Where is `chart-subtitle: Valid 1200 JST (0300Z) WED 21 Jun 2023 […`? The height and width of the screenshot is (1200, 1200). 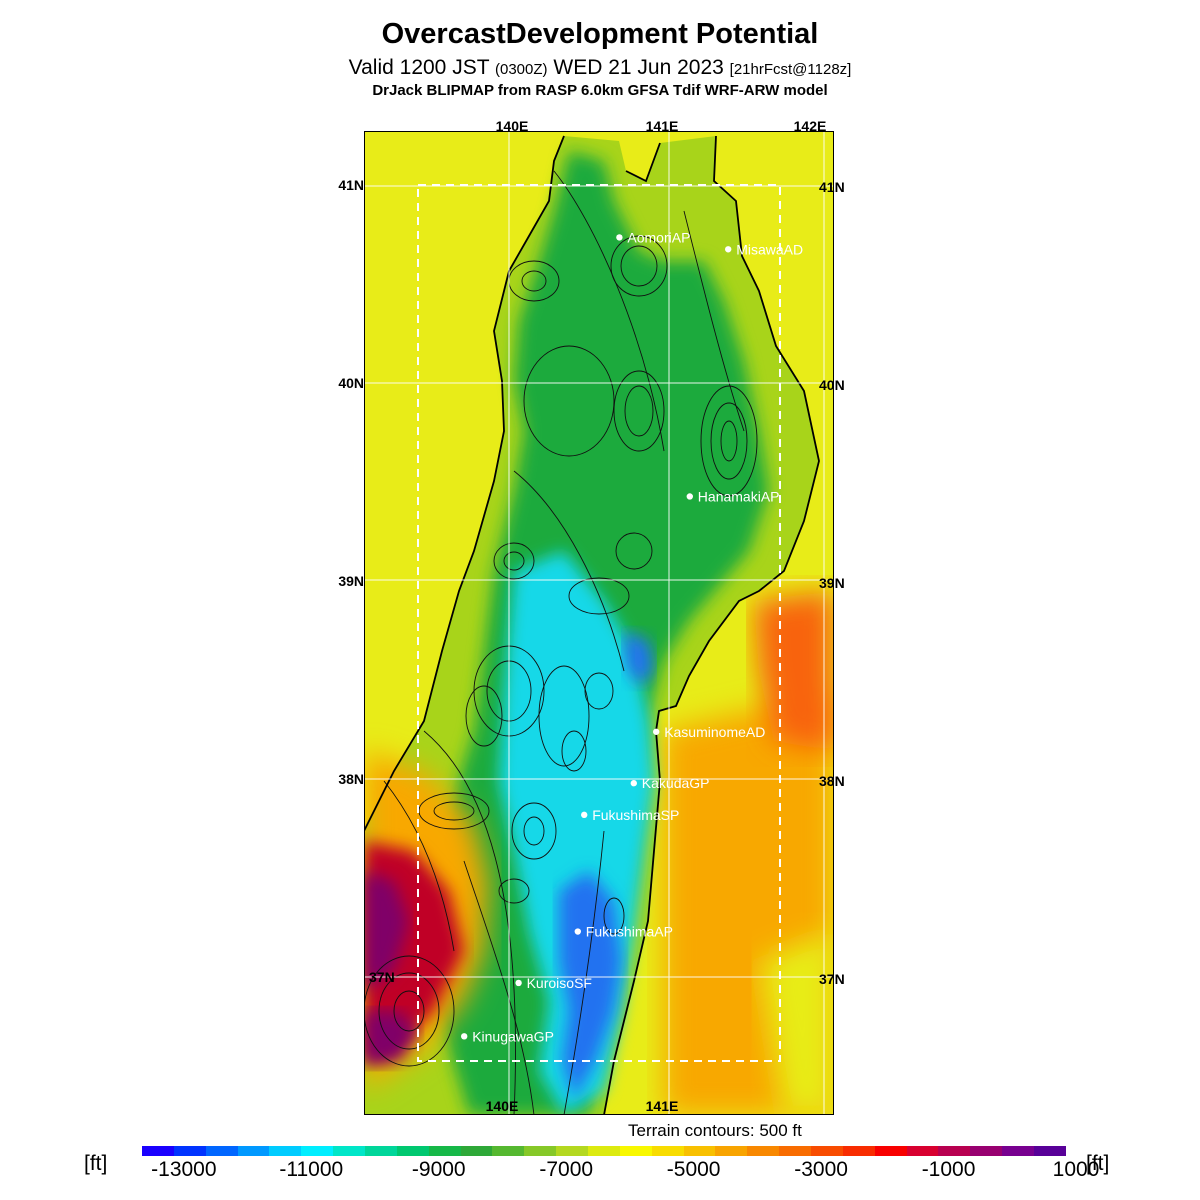
chart-subtitle: Valid 1200 JST (0300Z) WED 21 Jun 2023 [… is located at coordinates (600, 68).